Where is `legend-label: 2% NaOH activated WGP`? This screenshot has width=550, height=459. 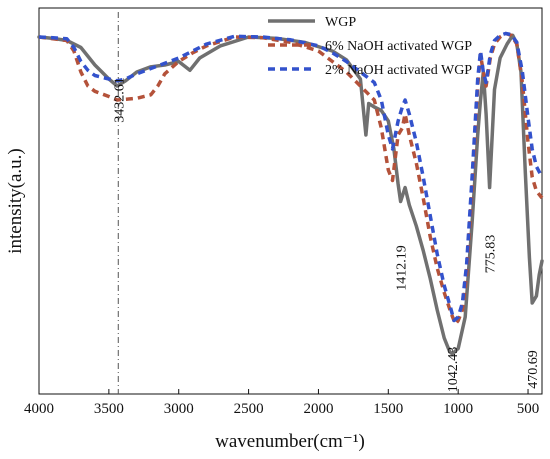
legend-label: 2% NaOH activated WGP is located at coordinates (398, 70).